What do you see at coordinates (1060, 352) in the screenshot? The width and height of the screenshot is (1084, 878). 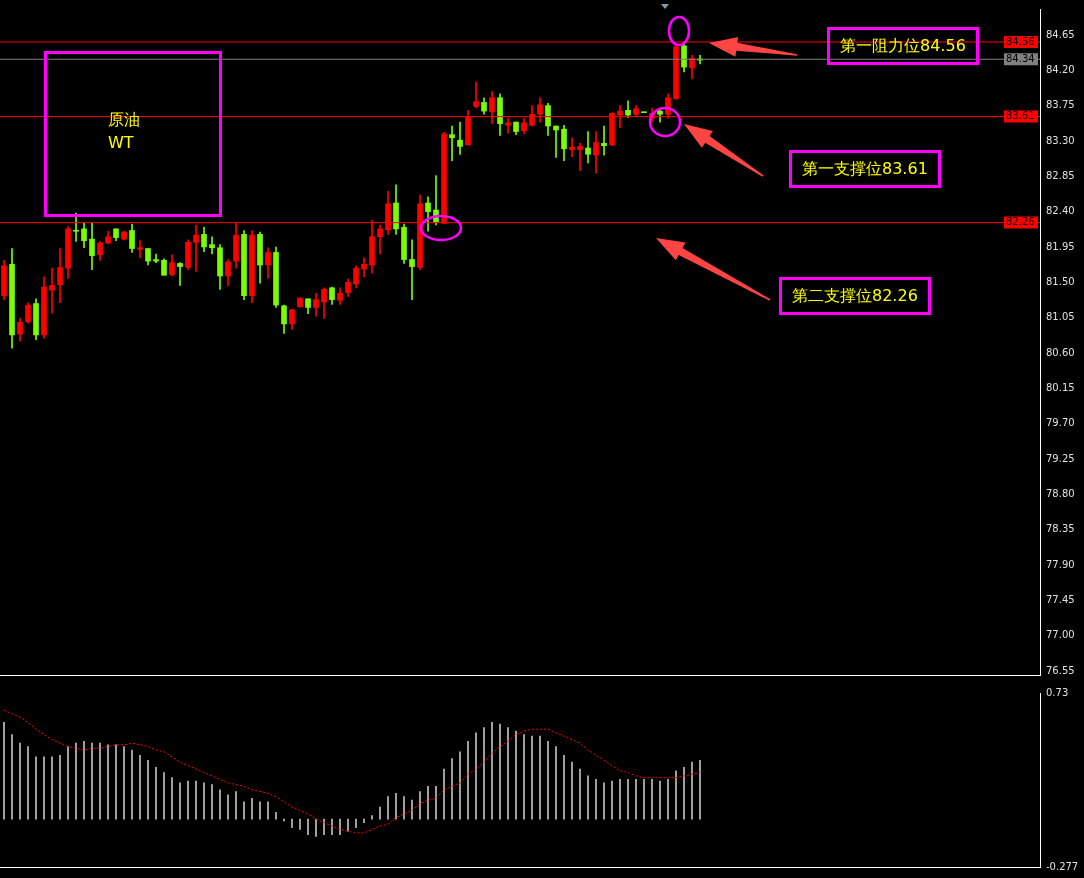 I see `y-tick-label: 80.60` at bounding box center [1060, 352].